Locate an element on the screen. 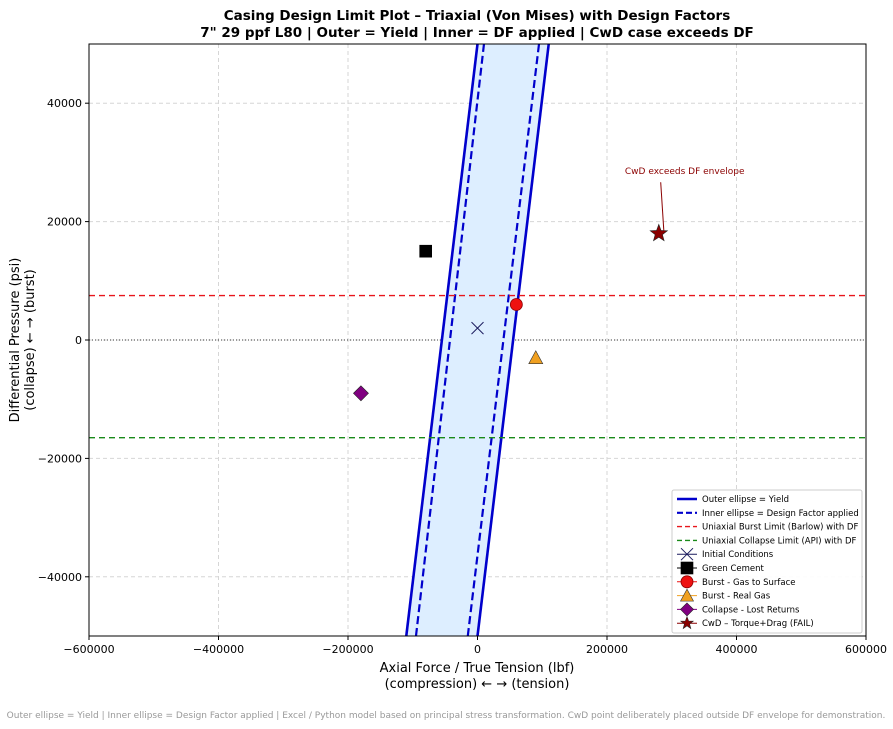  legend-entry: Inner ellipse = Design Factor applied is located at coordinates (768, 514).